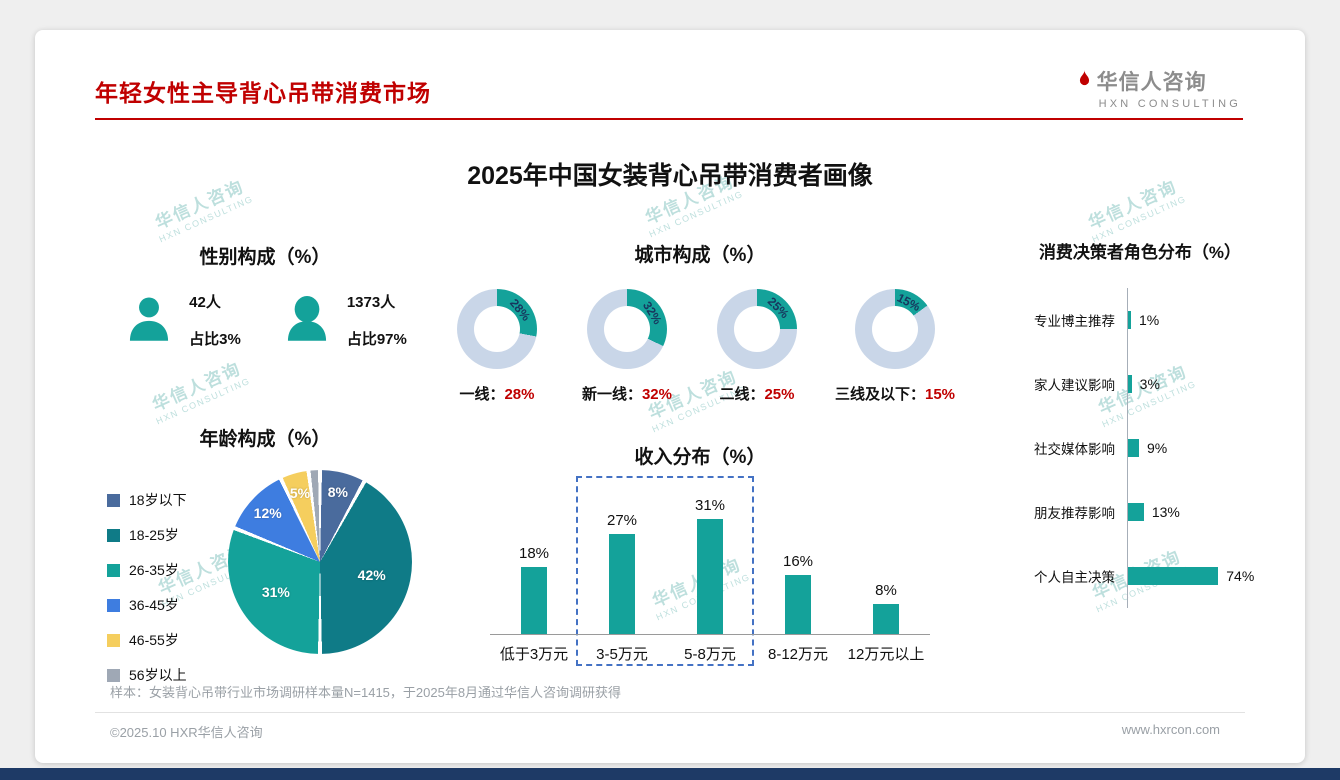 The height and width of the screenshot is (780, 1340). What do you see at coordinates (908, 302) in the screenshot?
I see `donut-value-label: 15%` at bounding box center [908, 302].